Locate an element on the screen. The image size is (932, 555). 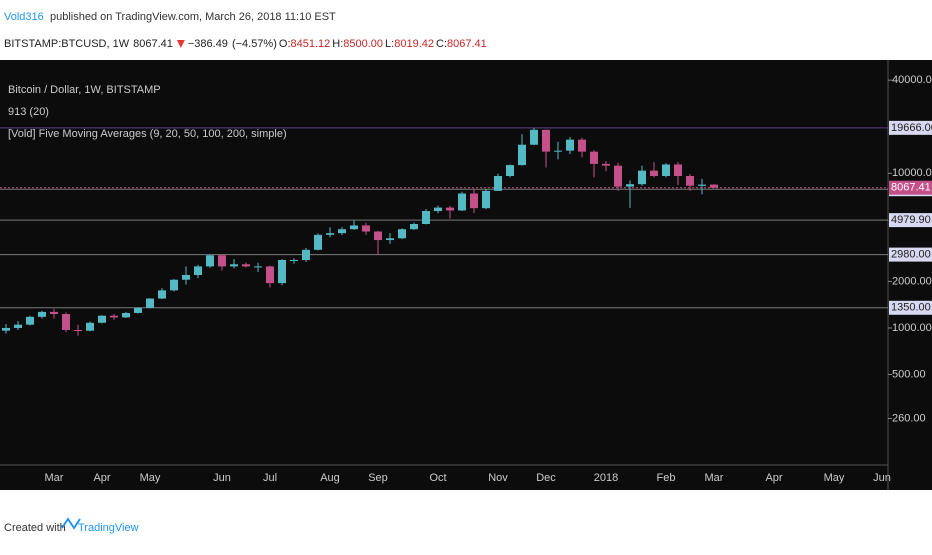
header-text: BITSTAMP:BTCUSD, 1W is located at coordinates (67, 44).